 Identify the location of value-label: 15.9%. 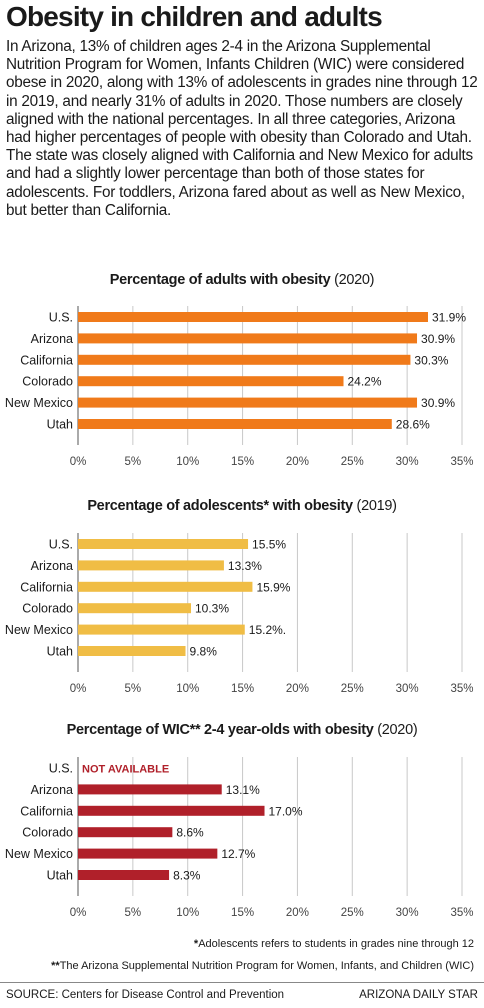
(273, 587).